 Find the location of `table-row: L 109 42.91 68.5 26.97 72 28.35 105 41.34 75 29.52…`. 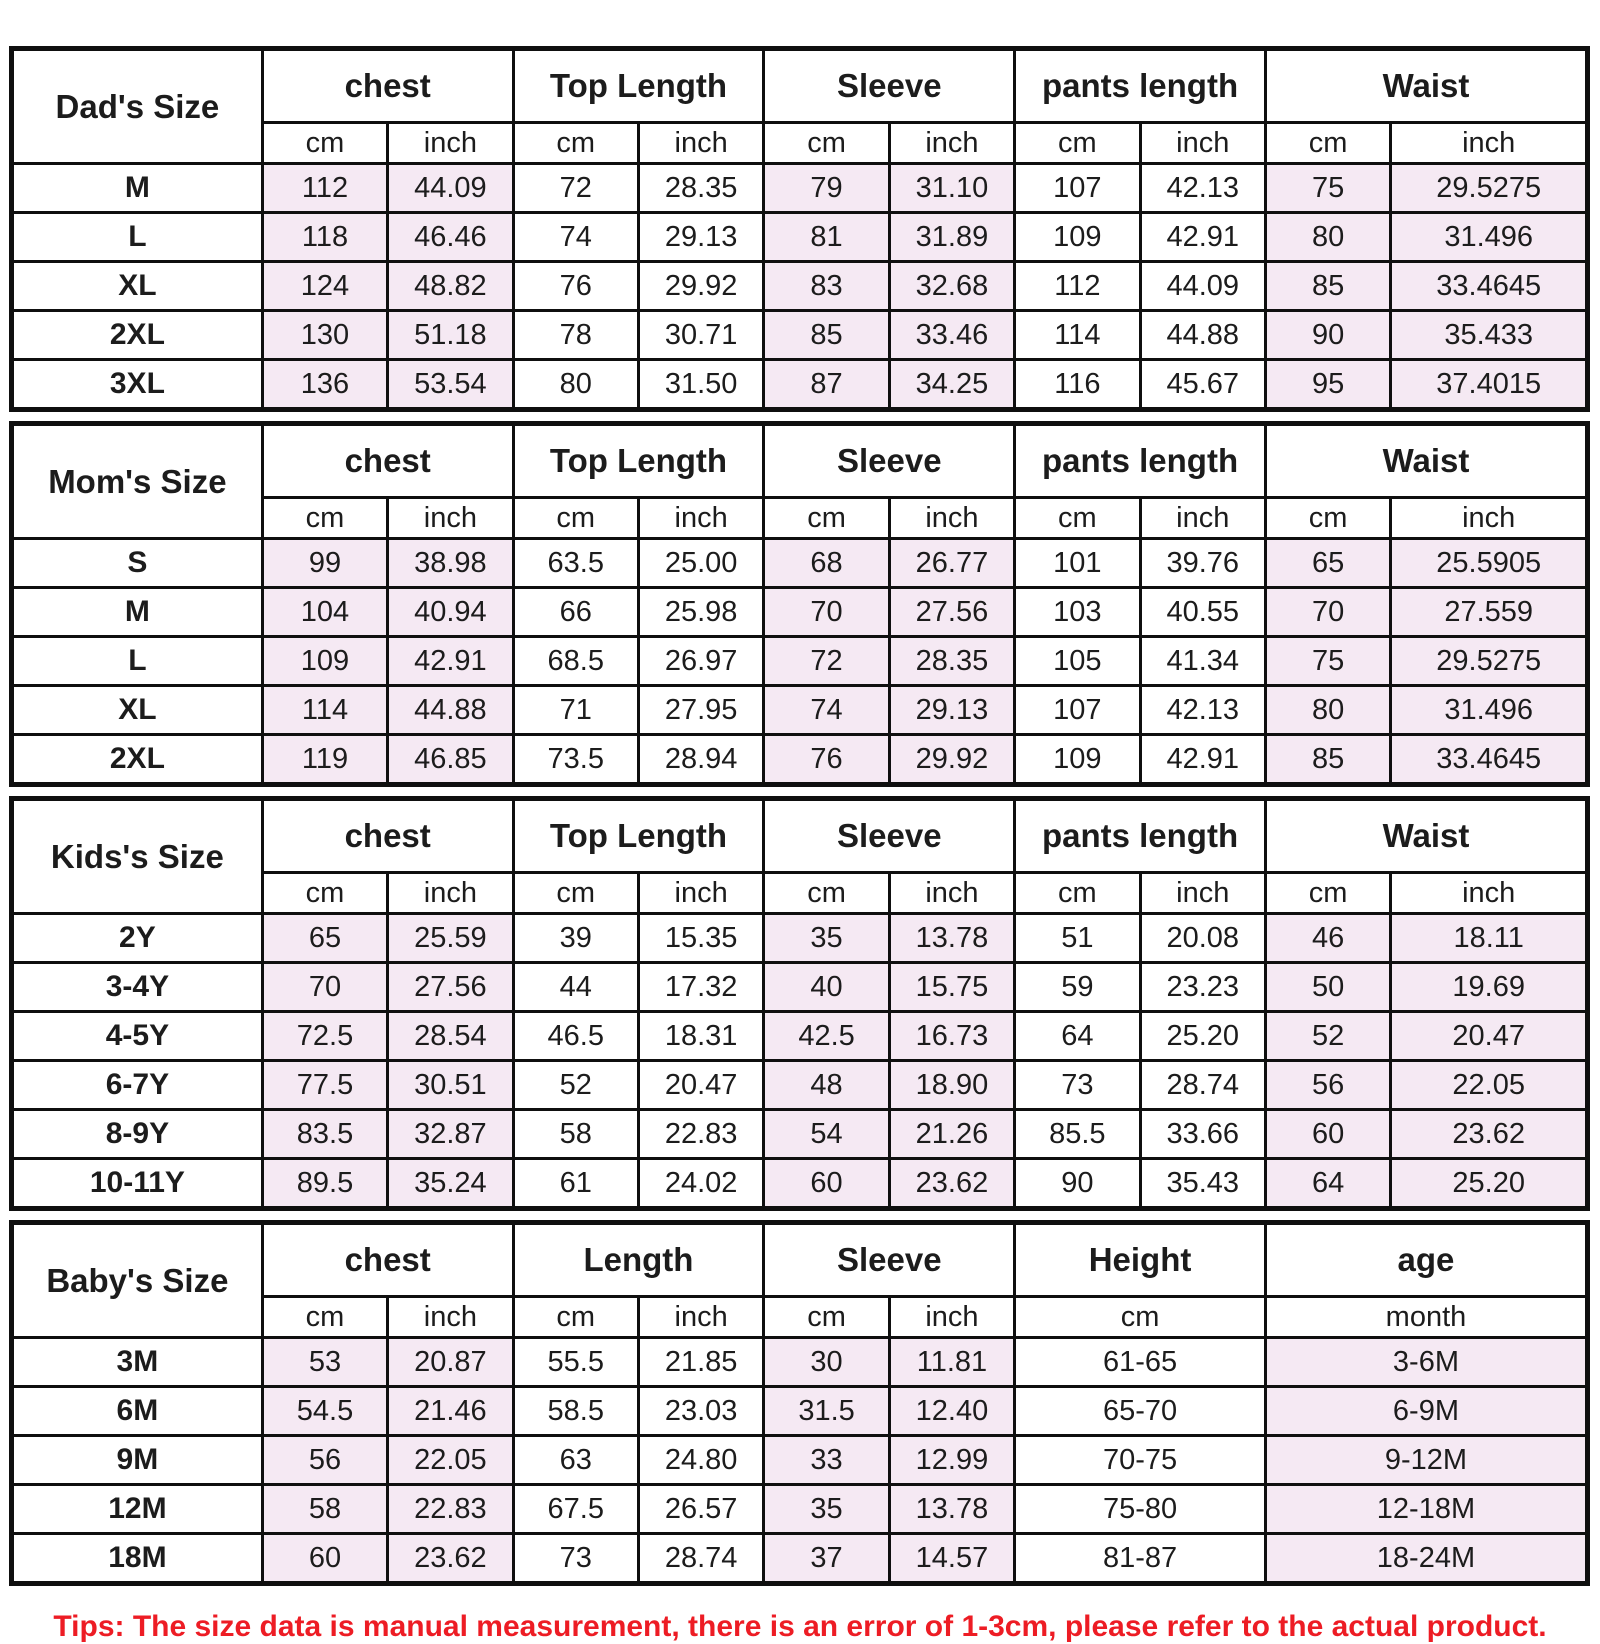

table-row: L 109 42.91 68.5 26.97 72 28.35 105 41.34 75 29.52… is located at coordinates (799, 661).